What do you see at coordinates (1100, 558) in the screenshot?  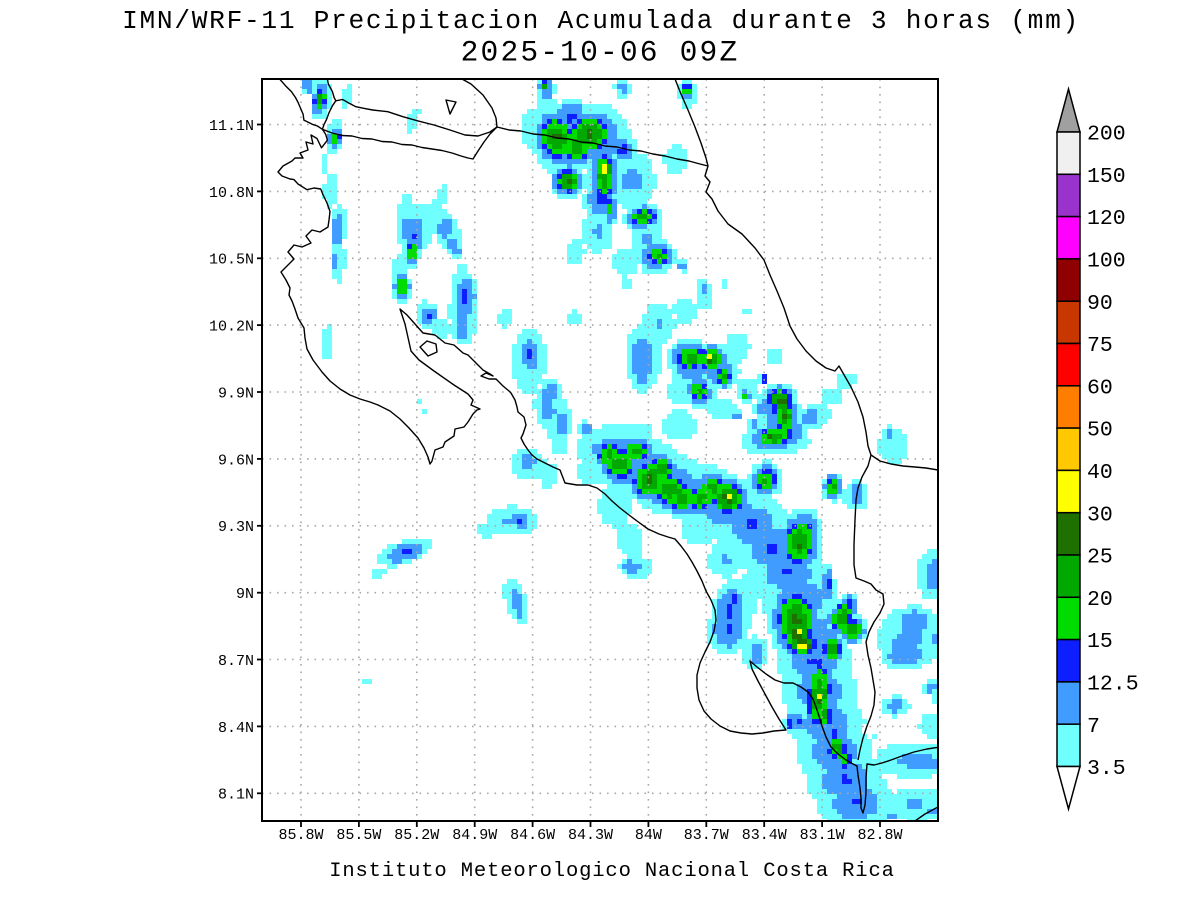 I see `svg-text: 25` at bounding box center [1100, 558].